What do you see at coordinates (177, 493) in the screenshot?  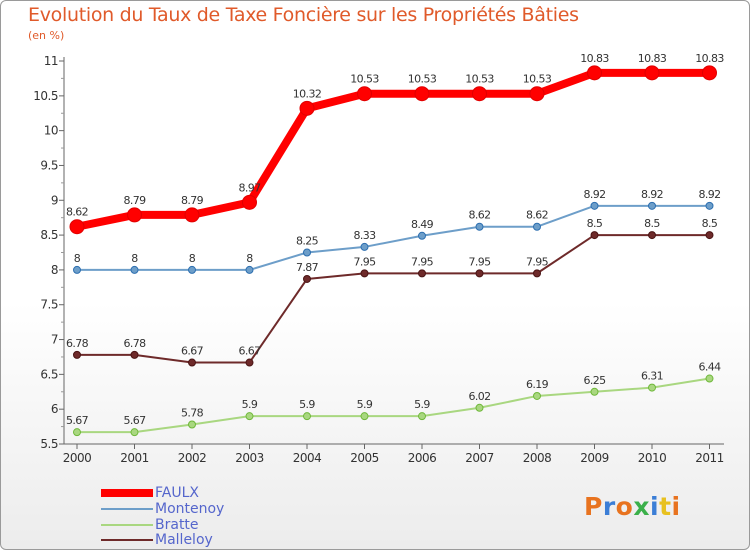 I see `legend-label-faulx: FAULX` at bounding box center [177, 493].